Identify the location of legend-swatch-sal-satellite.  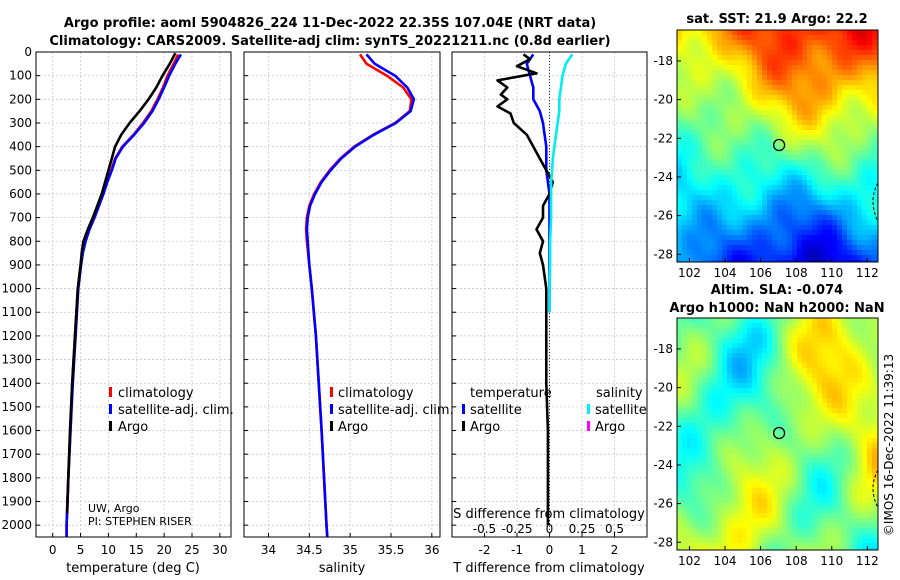
(588, 409).